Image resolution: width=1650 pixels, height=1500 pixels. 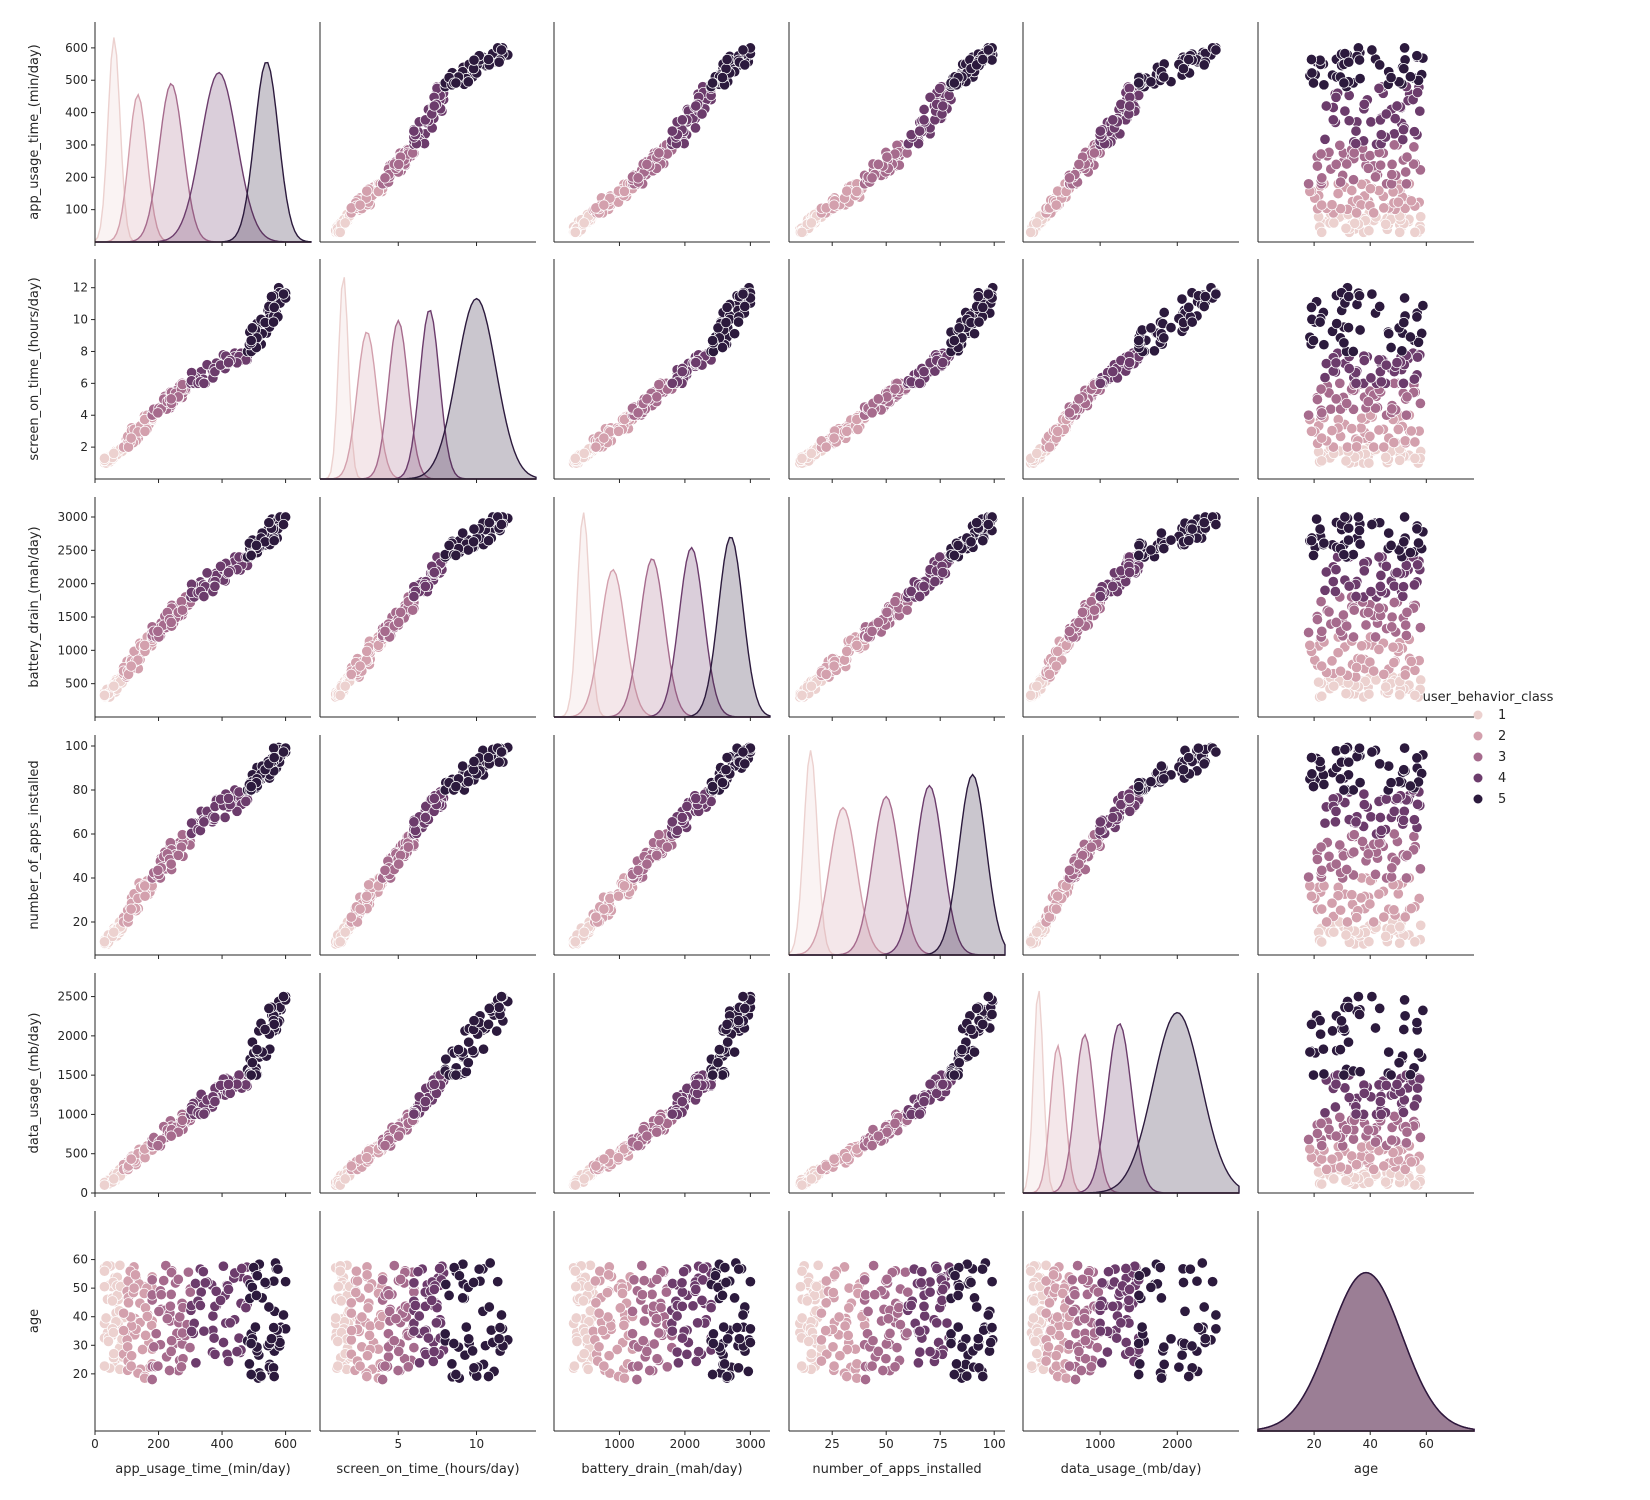 What do you see at coordinates (72, 650) in the screenshot?
I see `y-tick-label: 1000` at bounding box center [72, 650].